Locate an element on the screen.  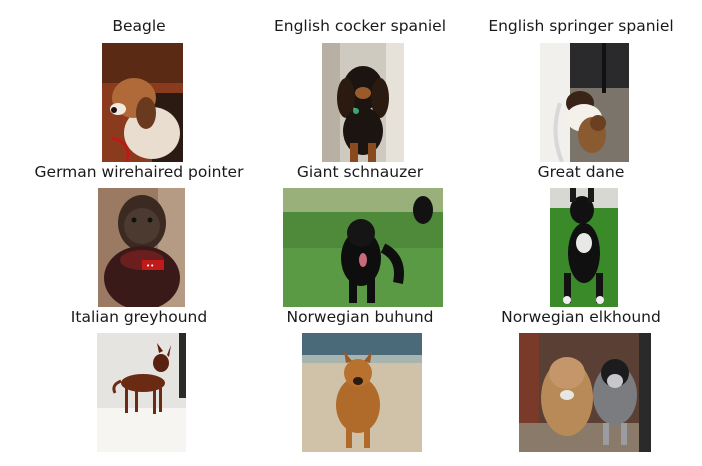
panel-title-beagle: Beagle is located at coordinates (139, 26).